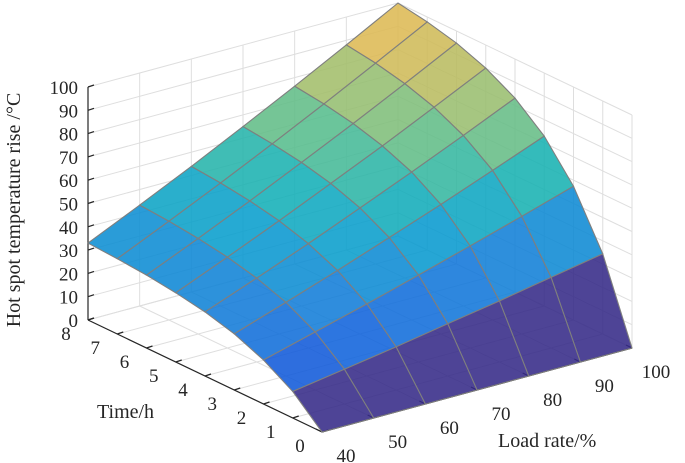 The width and height of the screenshot is (685, 463). Describe the element at coordinates (68, 135) in the screenshot. I see `z-tick-label: 80` at that location.